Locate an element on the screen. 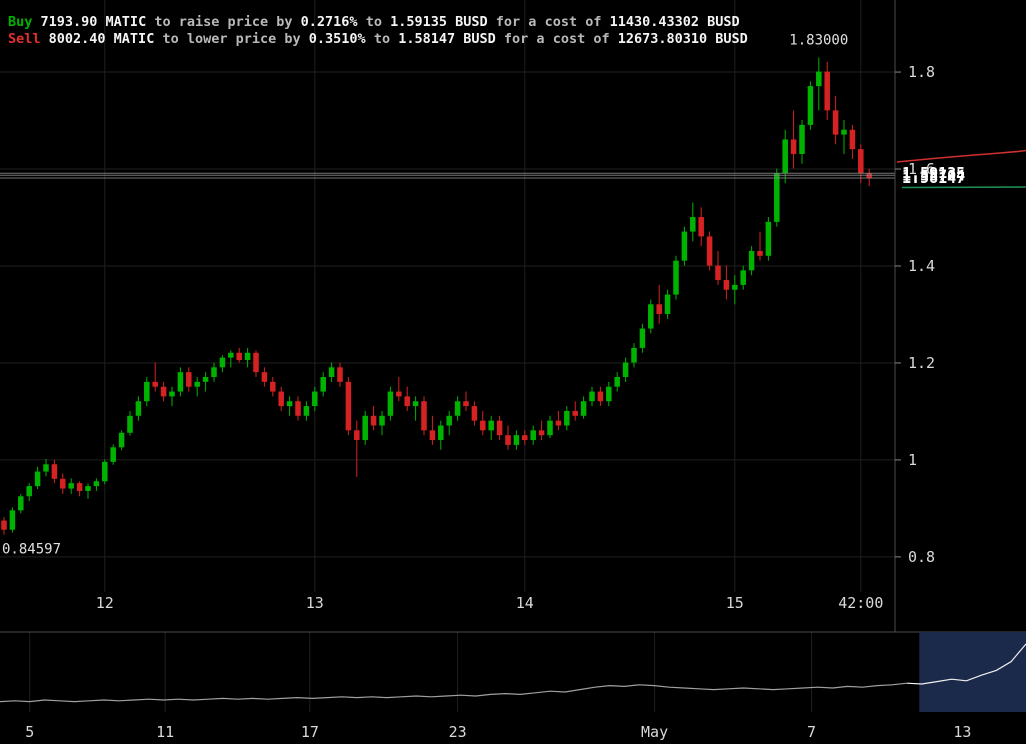 This screenshot has width=1026, height=744. navigator-line-active is located at coordinates (966, 664).